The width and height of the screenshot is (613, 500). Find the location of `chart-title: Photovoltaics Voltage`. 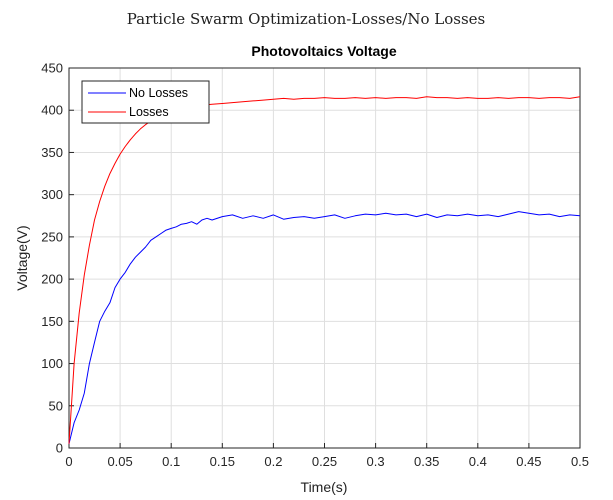

chart-title: Photovoltaics Voltage is located at coordinates (323, 51).